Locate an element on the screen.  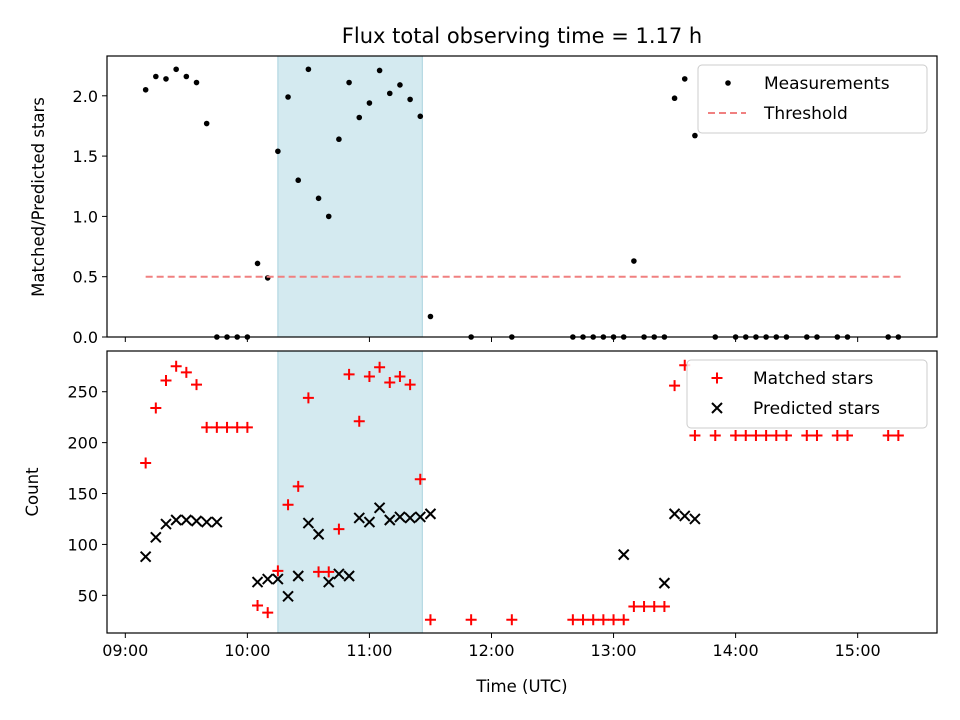
legend-predicted-swatch is located at coordinates (717, 408).